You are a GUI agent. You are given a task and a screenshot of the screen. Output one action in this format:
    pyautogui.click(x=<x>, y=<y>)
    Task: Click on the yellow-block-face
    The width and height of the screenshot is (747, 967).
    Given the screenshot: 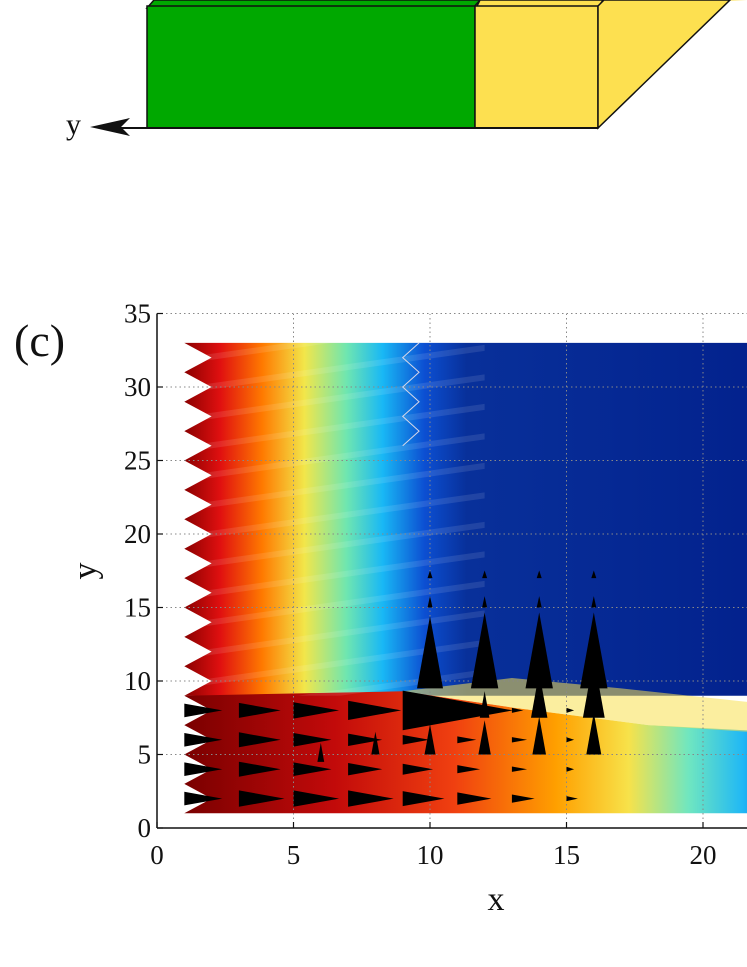 What is the action you would take?
    pyautogui.click(x=664, y=65)
    